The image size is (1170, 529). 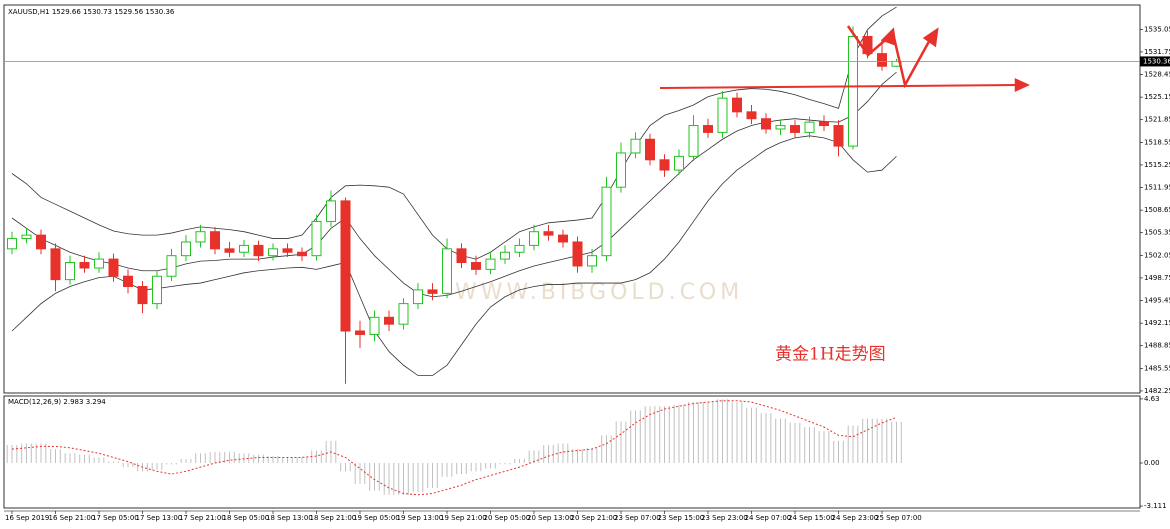 I want to click on x-tick-label: 23 Sep 15:00, so click(x=681, y=518).